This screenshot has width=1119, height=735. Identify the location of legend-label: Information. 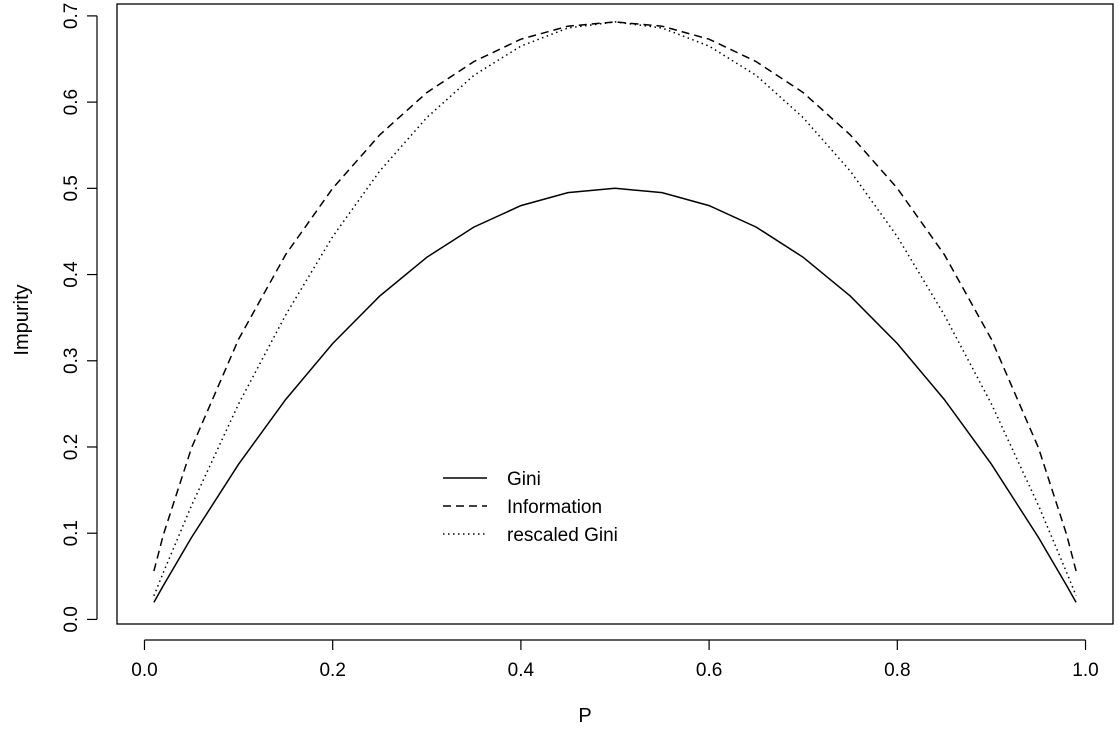
(554, 507).